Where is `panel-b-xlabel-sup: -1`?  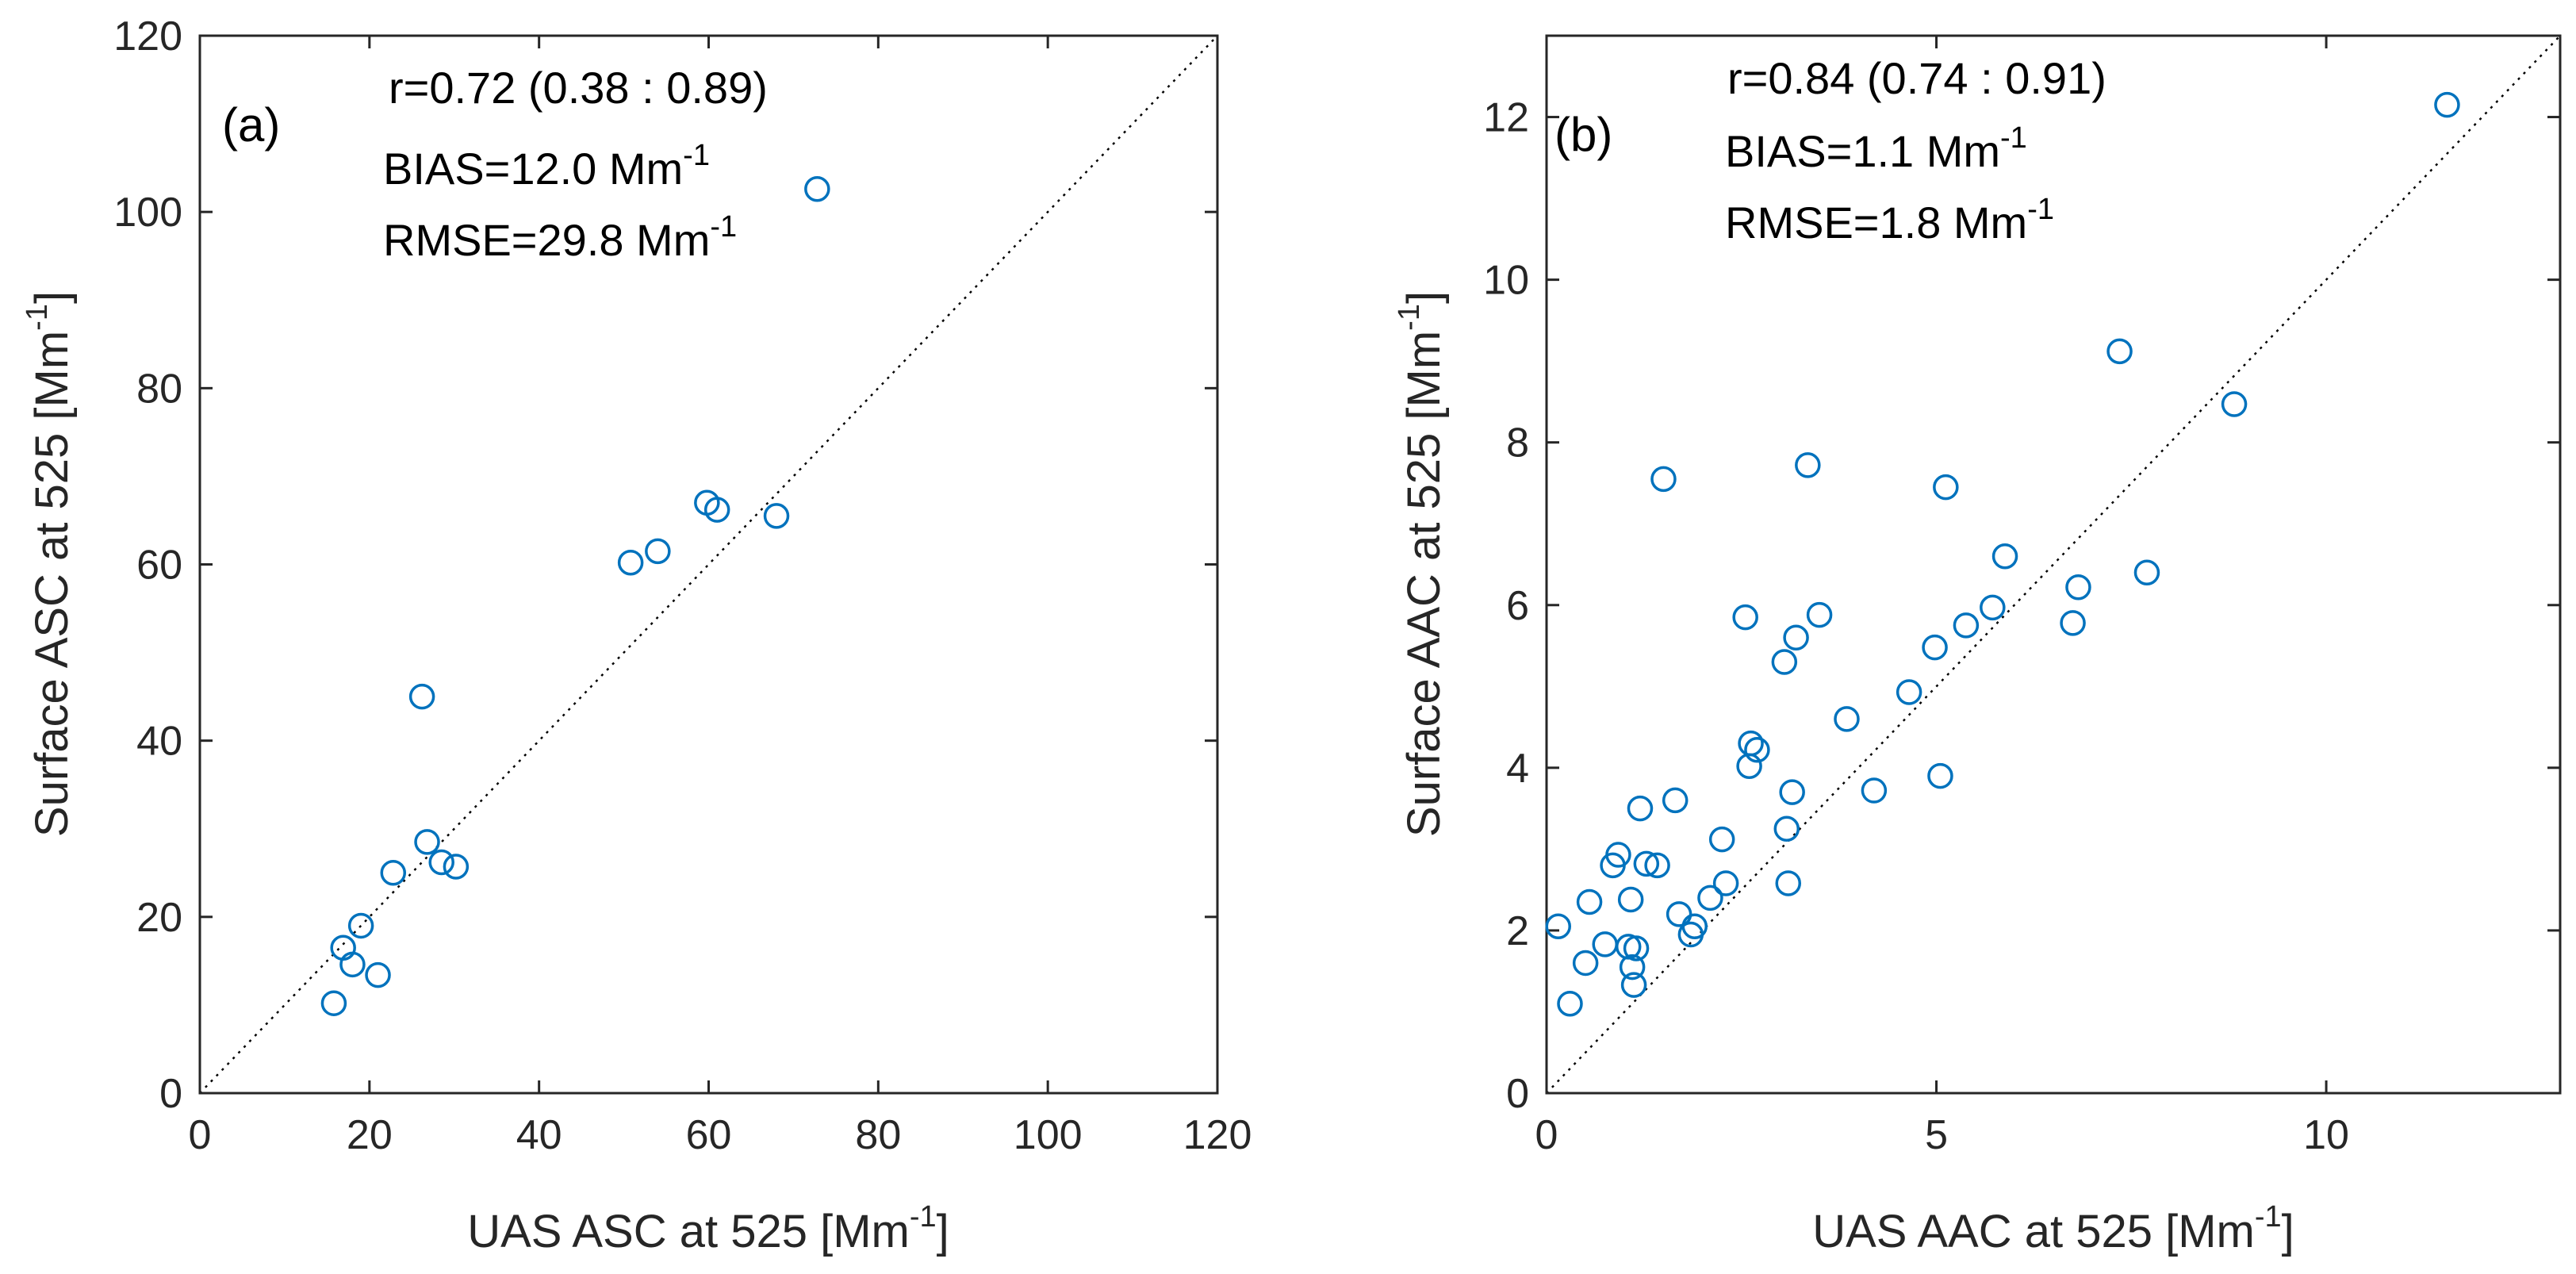 panel-b-xlabel-sup: -1 is located at coordinates (2269, 1217).